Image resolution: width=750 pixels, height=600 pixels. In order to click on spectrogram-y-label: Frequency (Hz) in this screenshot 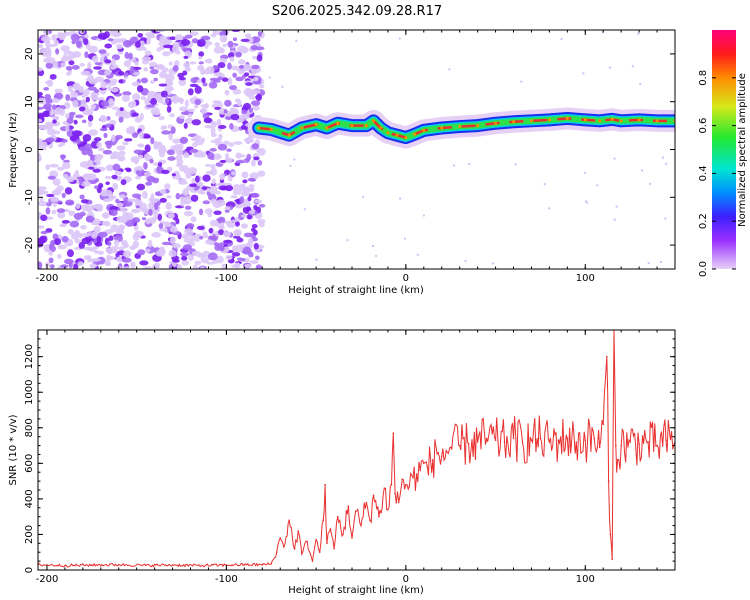, I will do `click(13, 150)`.